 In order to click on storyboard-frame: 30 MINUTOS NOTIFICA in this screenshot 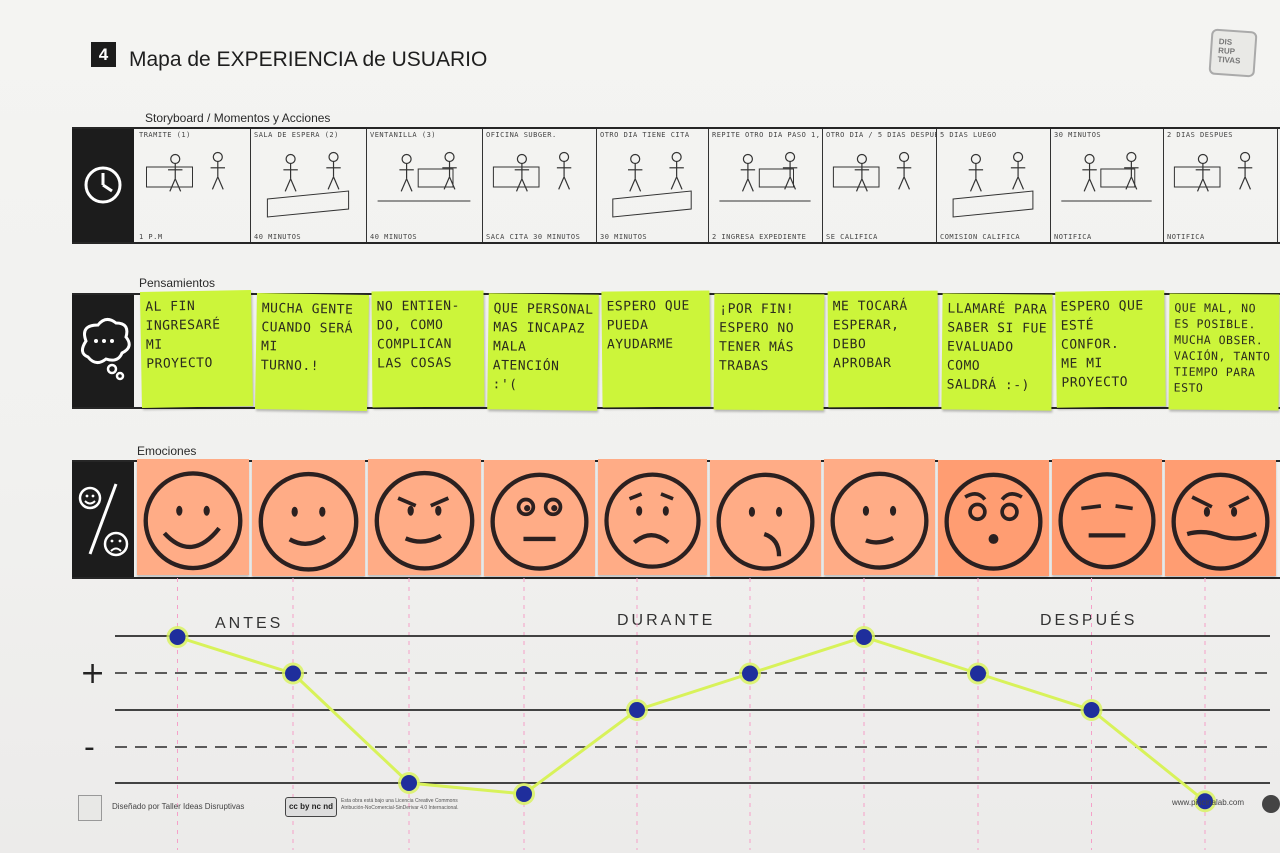, I will do `click(1107, 185)`.